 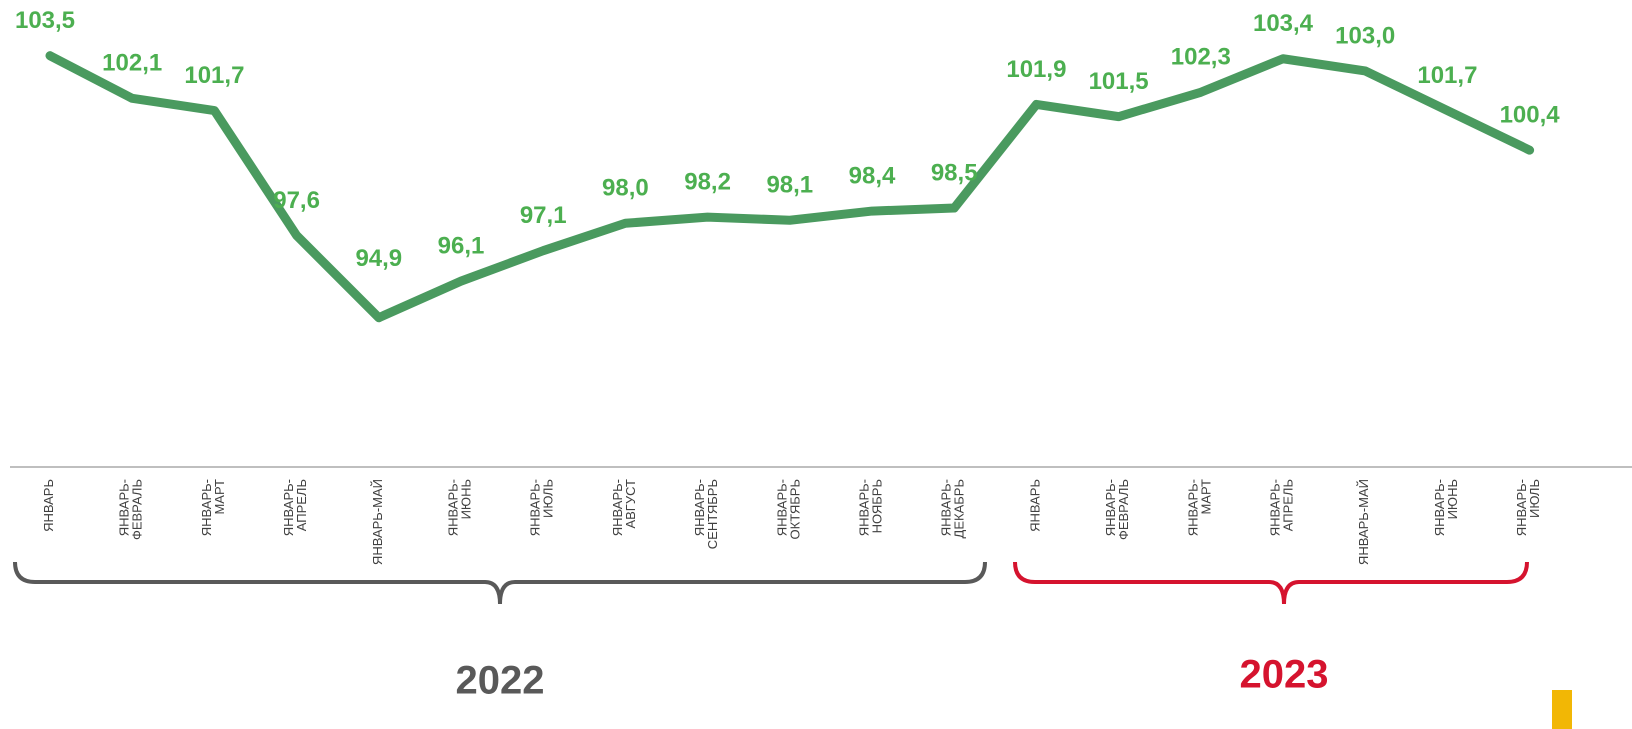 I want to click on x-tick-label: ЯНВАРЬ-ДЕКАБРЬ, so click(x=953, y=508).